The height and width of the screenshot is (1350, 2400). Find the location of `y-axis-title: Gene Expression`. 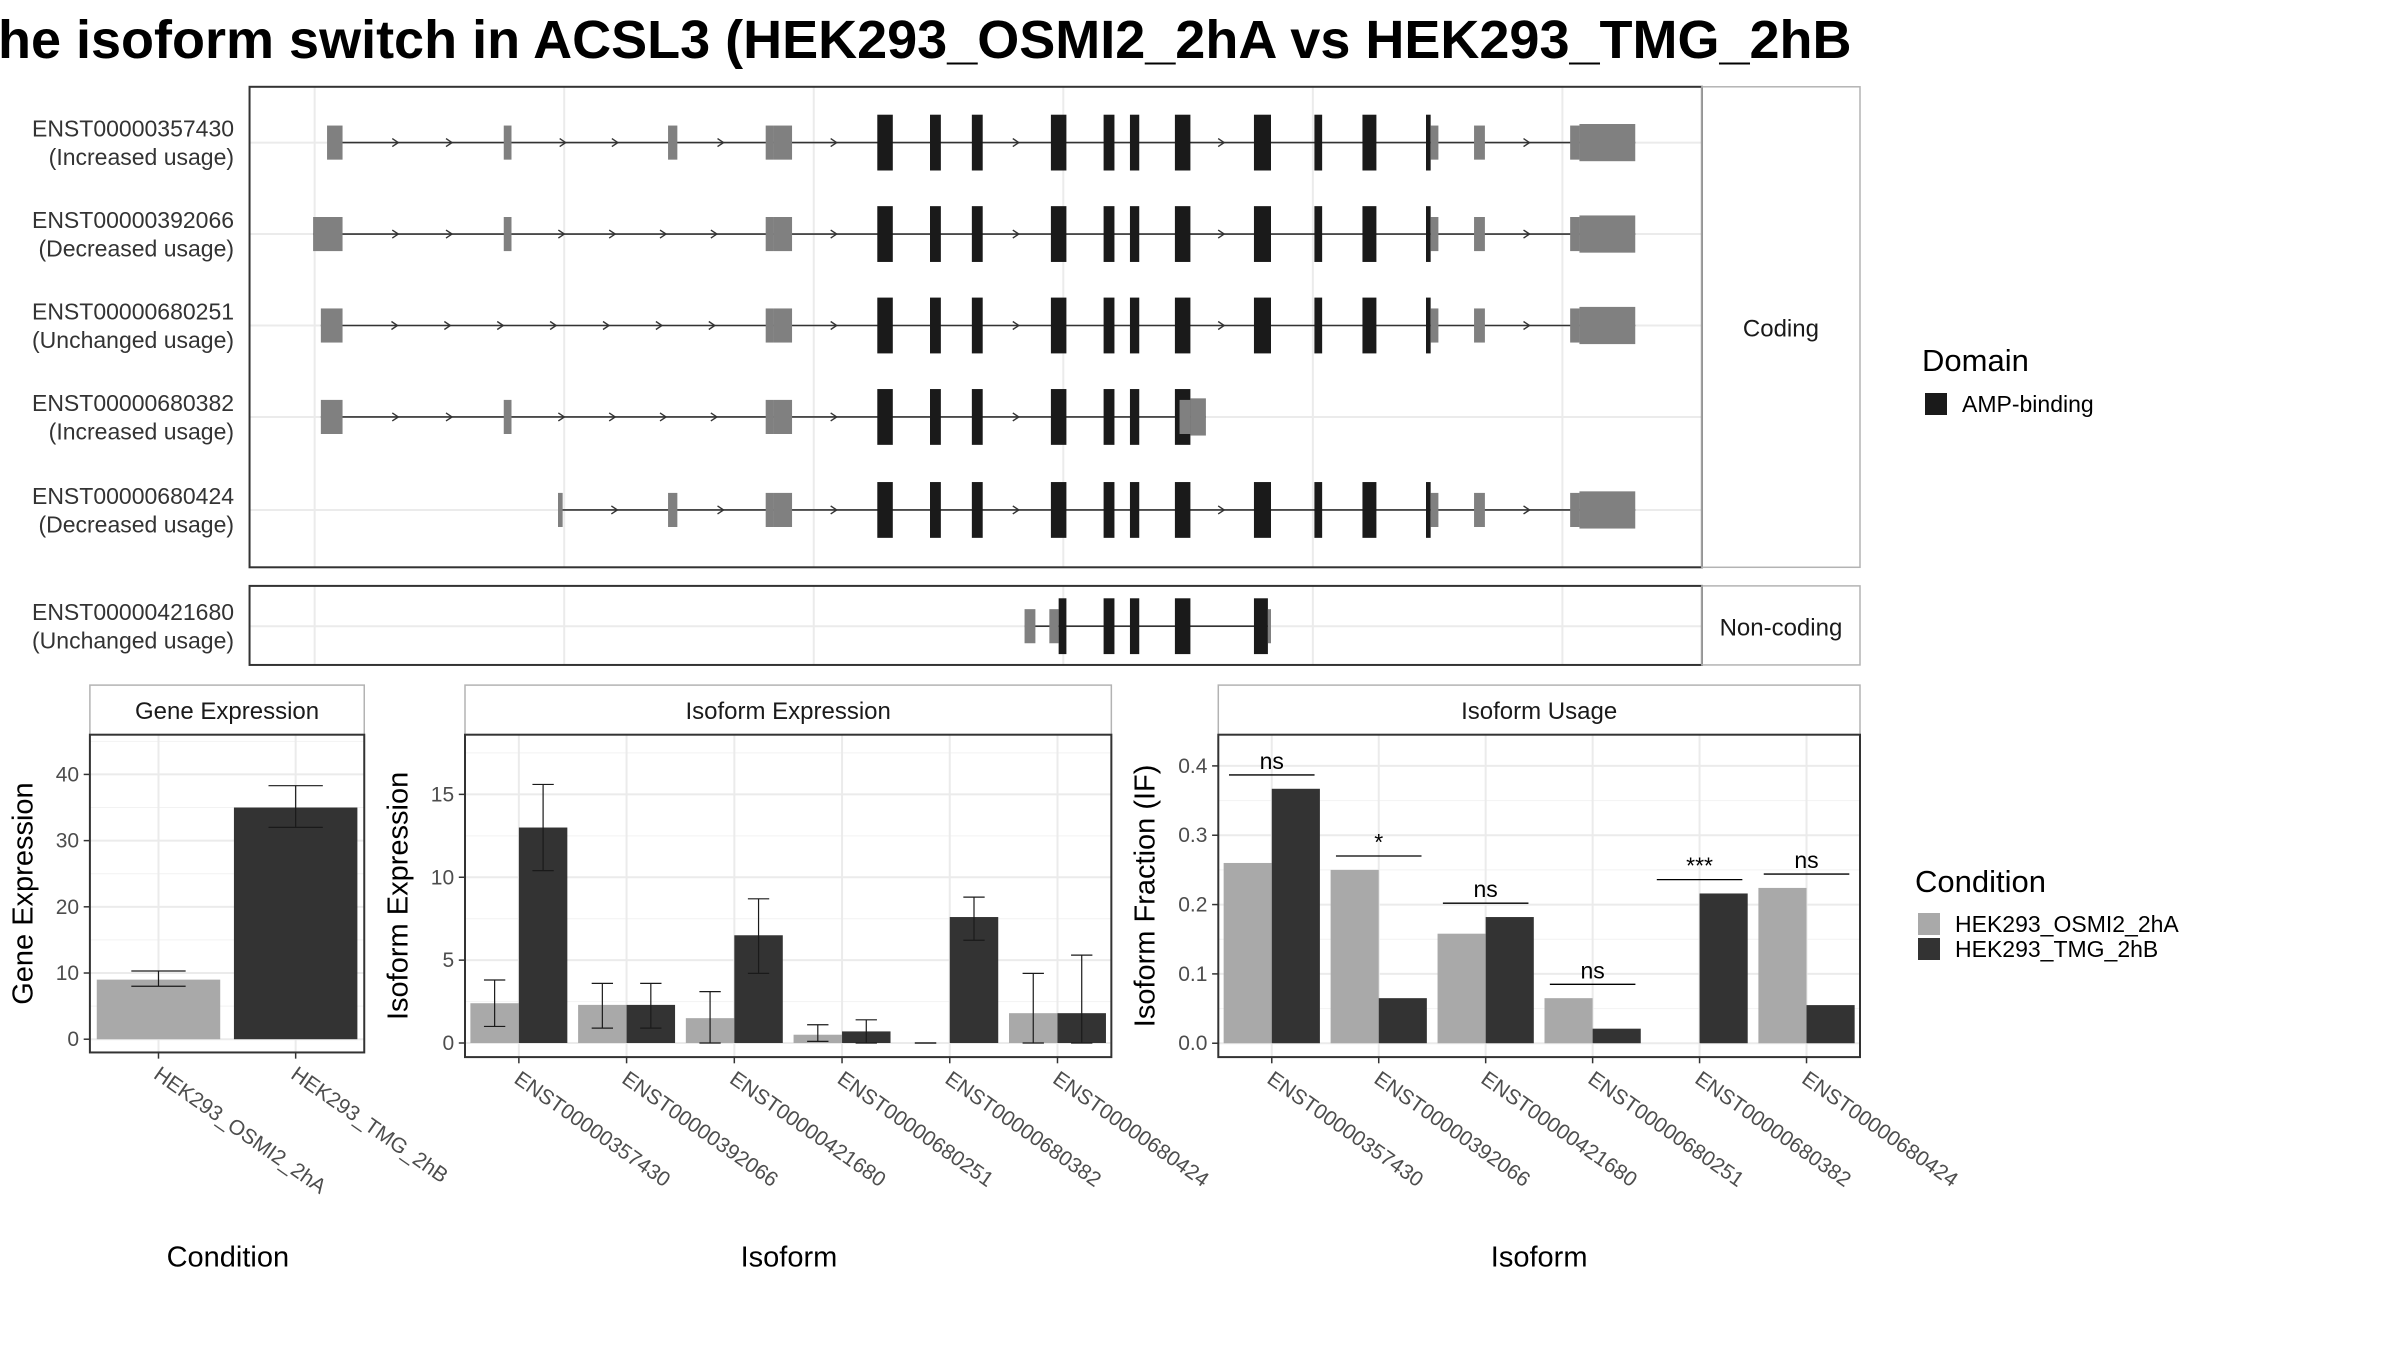

y-axis-title: Gene Expression is located at coordinates (24, 893).